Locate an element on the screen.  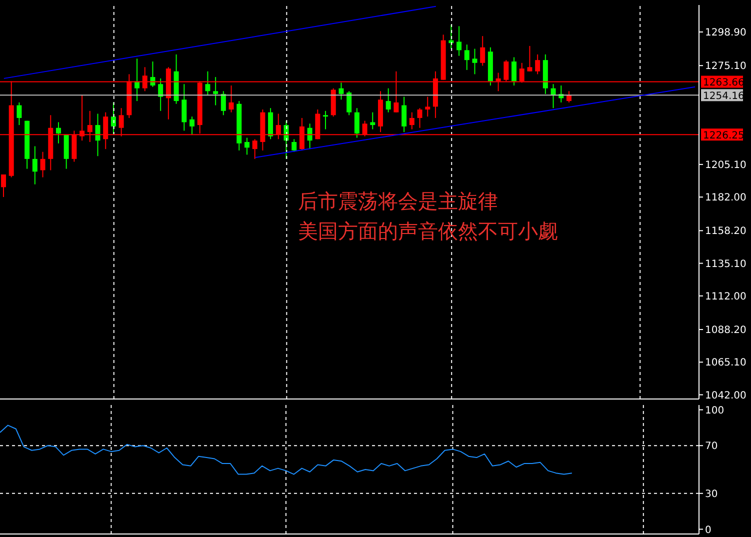
ref-line-label: 1263.66 is located at coordinates (723, 83).